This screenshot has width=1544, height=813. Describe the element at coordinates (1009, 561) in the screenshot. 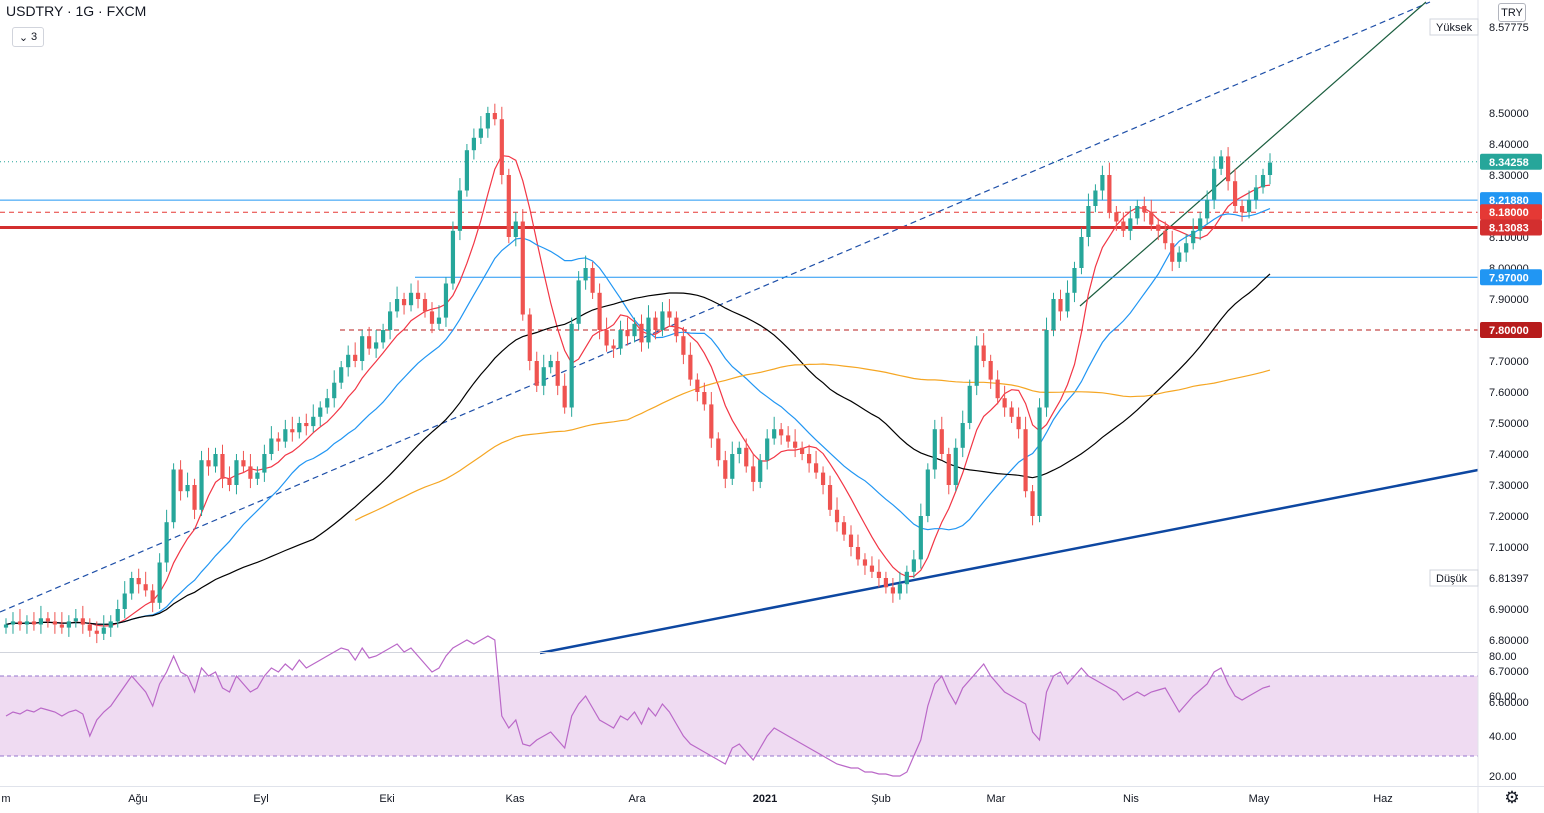

I see `trendline` at that location.